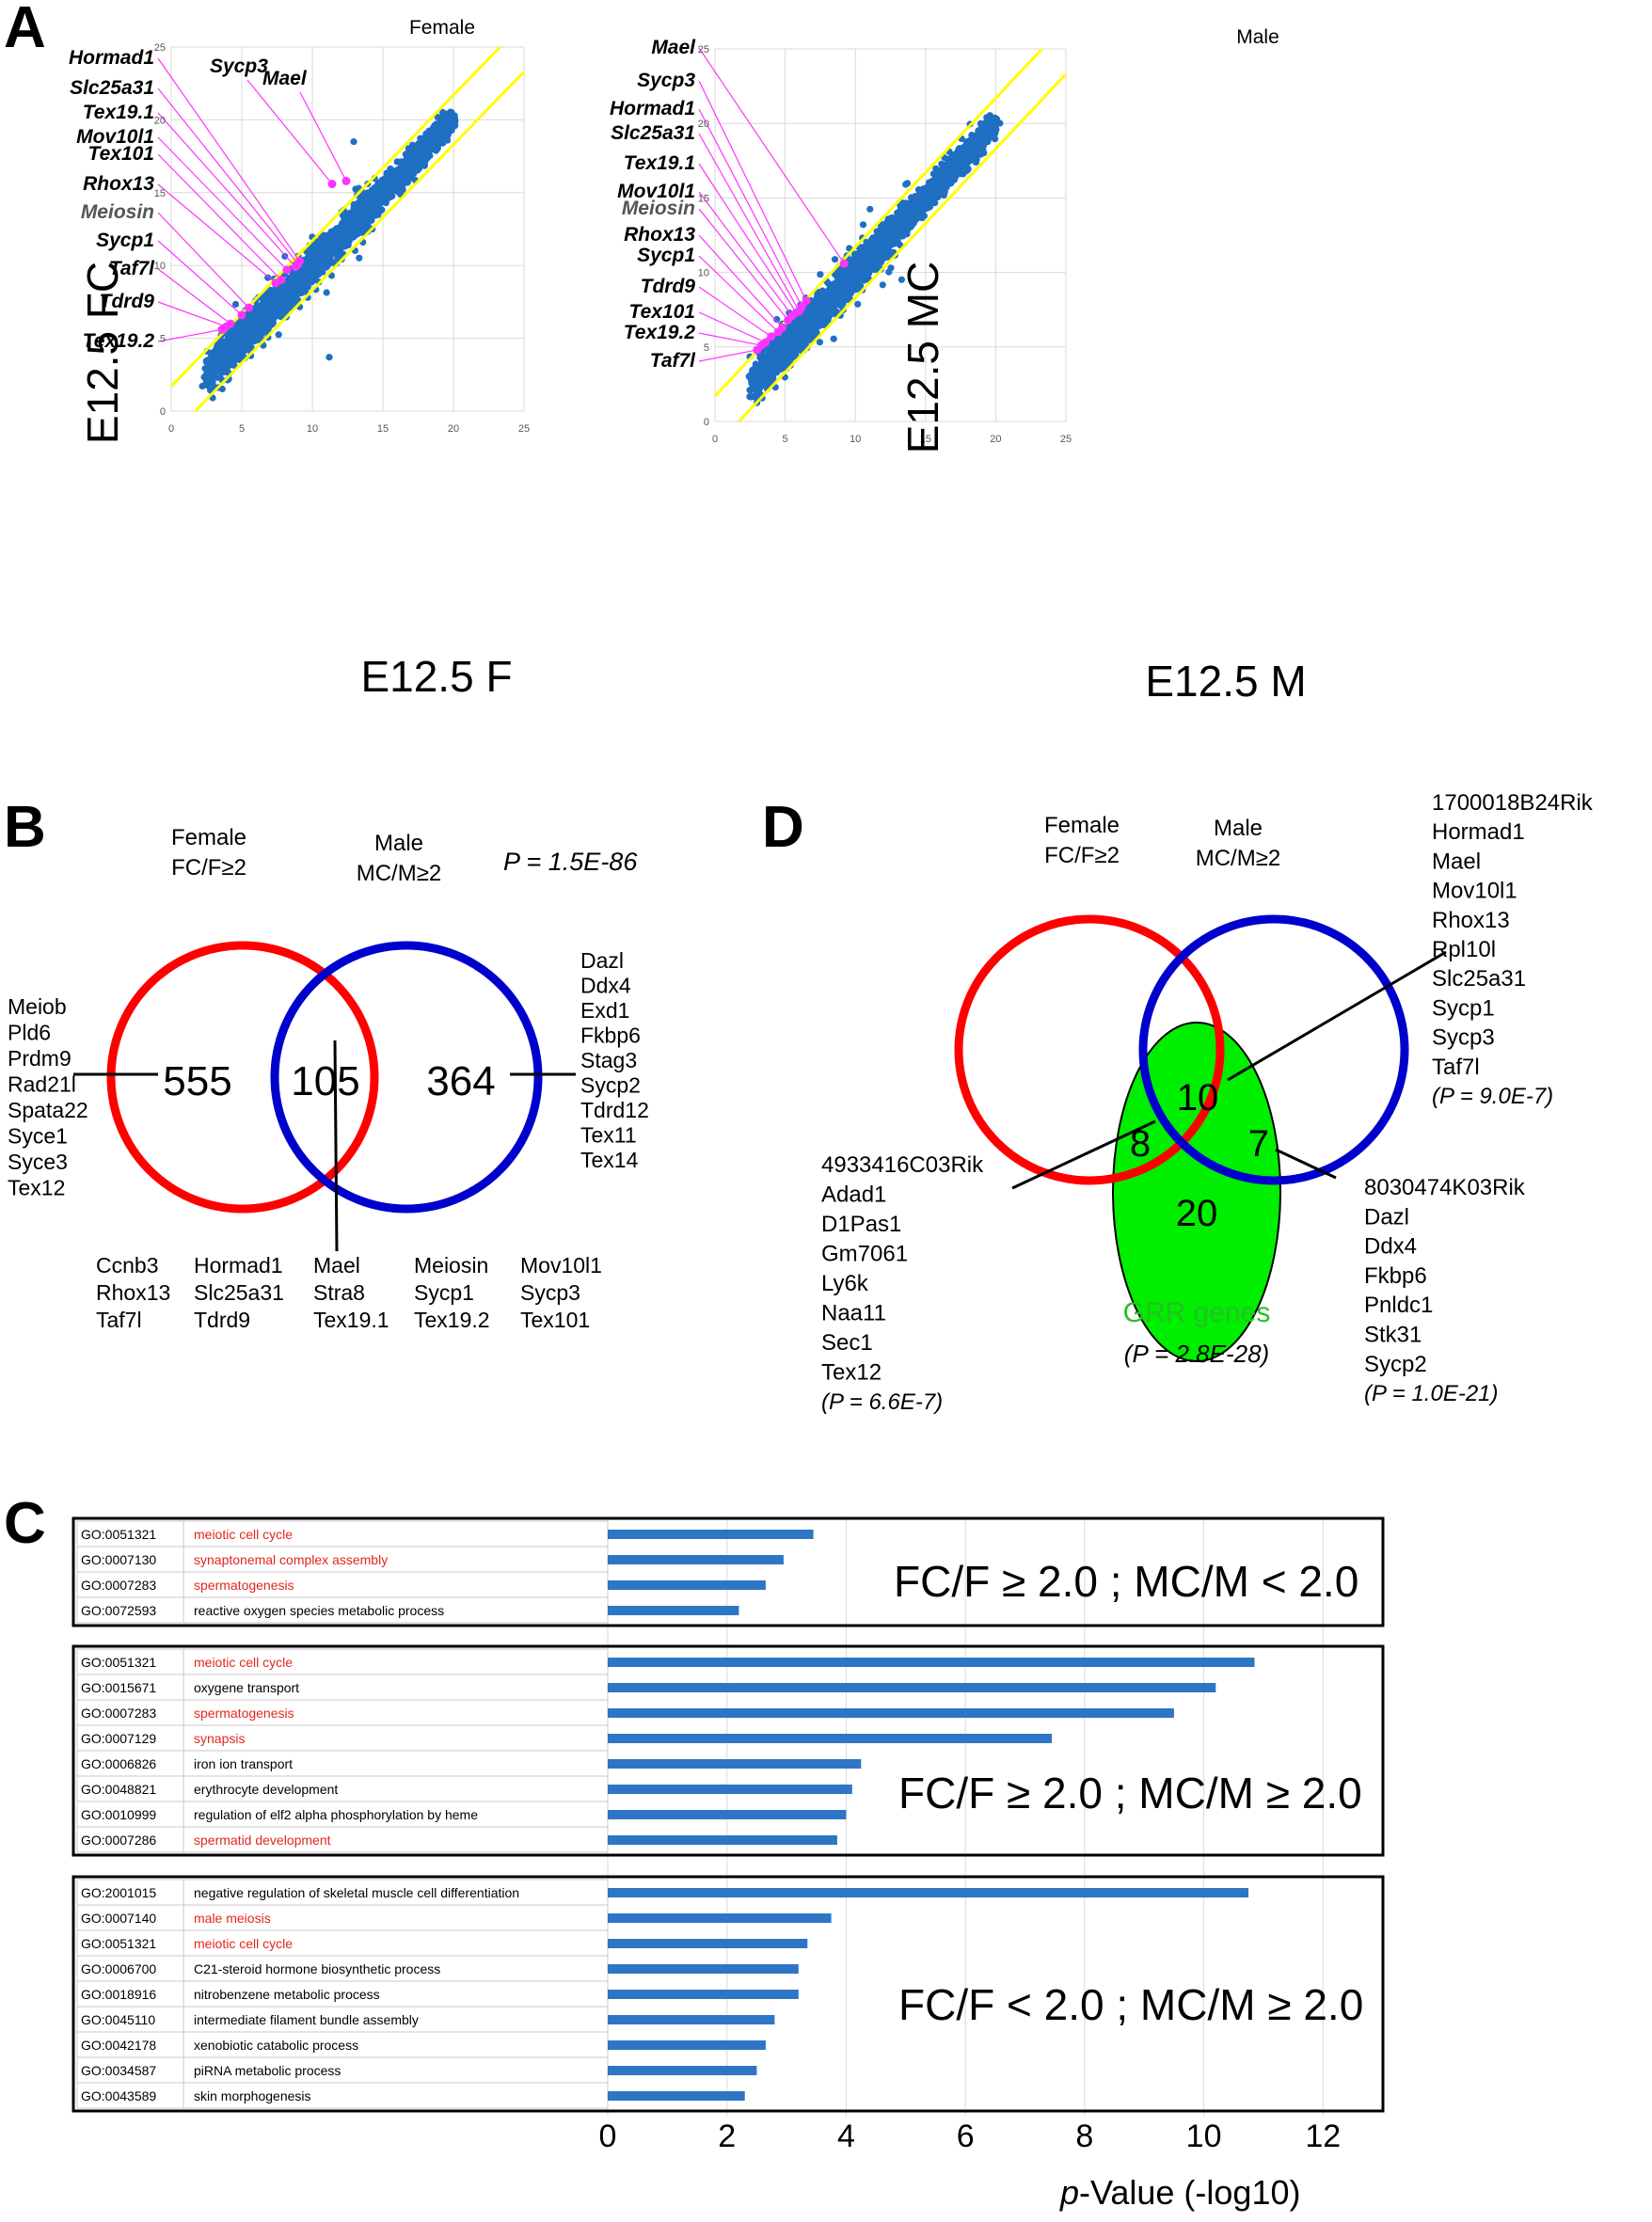  What do you see at coordinates (163, 339) in the screenshot?
I see `y-tick-label: 5` at bounding box center [163, 339].